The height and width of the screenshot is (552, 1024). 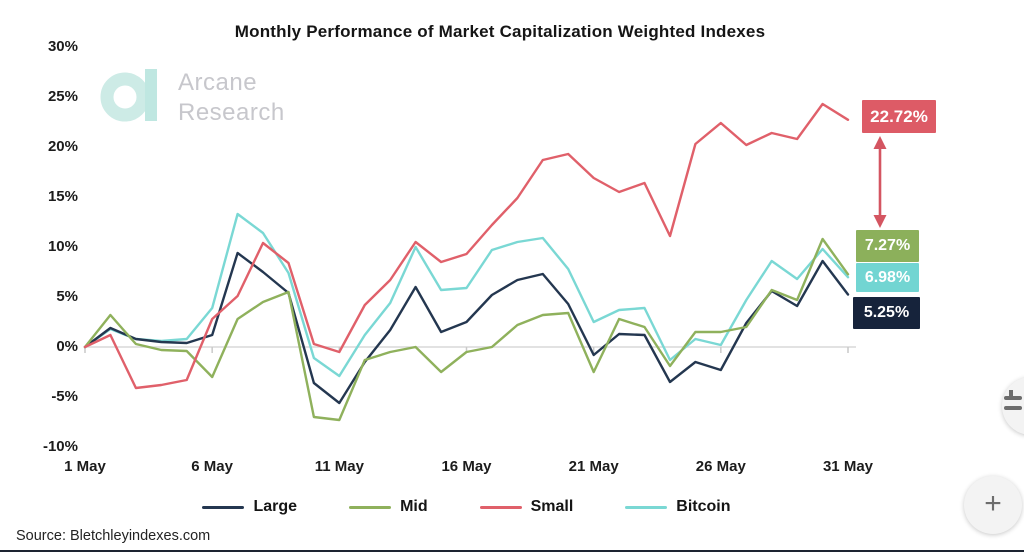 I want to click on legend-label-mid: Mid, so click(x=414, y=506).